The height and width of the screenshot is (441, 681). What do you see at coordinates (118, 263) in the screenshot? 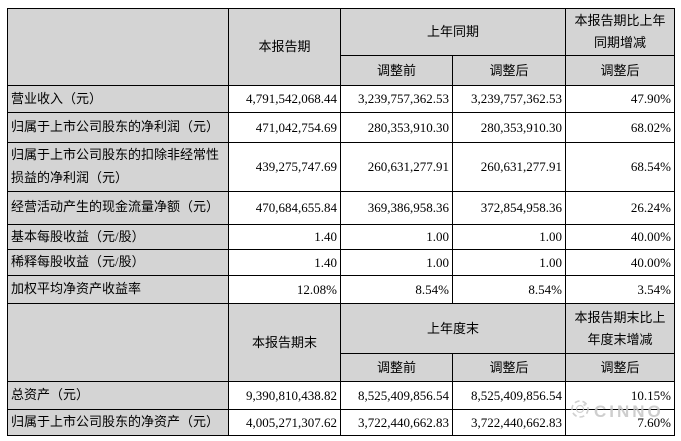
I see `row-label: 稀释每股收益（元/股）` at bounding box center [118, 263].